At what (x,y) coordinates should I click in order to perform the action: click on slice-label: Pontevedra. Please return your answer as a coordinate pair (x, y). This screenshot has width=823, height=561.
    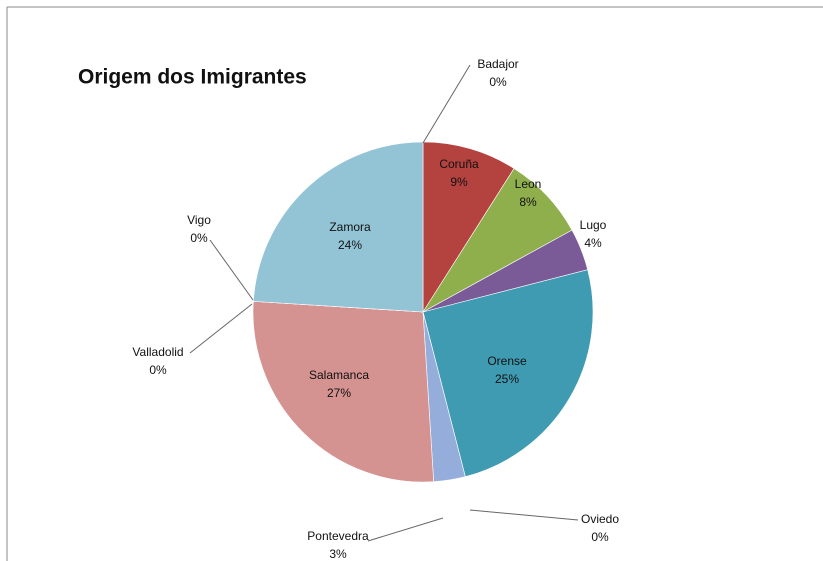
    Looking at the image, I should click on (338, 536).